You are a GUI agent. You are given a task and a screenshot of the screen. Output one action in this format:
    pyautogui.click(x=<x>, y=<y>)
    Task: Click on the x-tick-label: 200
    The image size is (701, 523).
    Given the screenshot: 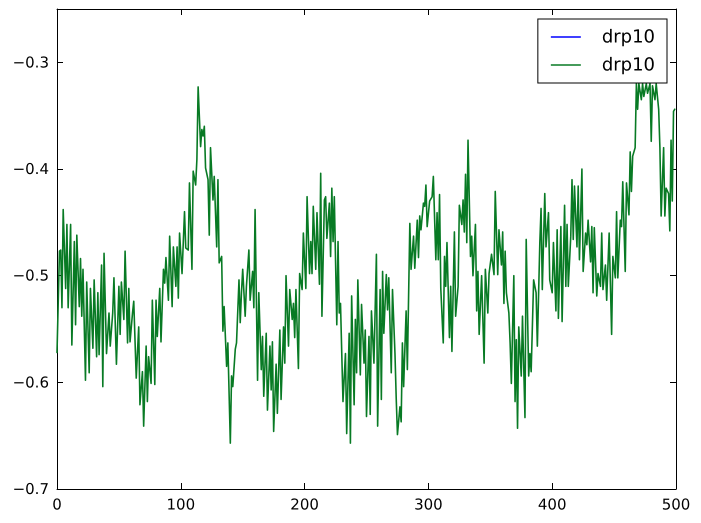 What is the action you would take?
    pyautogui.click(x=304, y=505)
    